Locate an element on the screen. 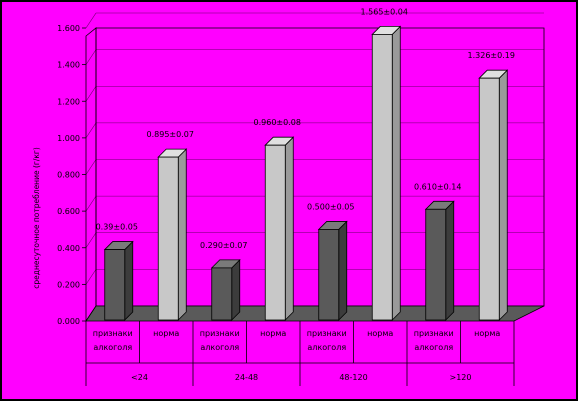 This screenshot has width=578, height=401. bar-data-label: 0.960±0.08 is located at coordinates (277, 122).